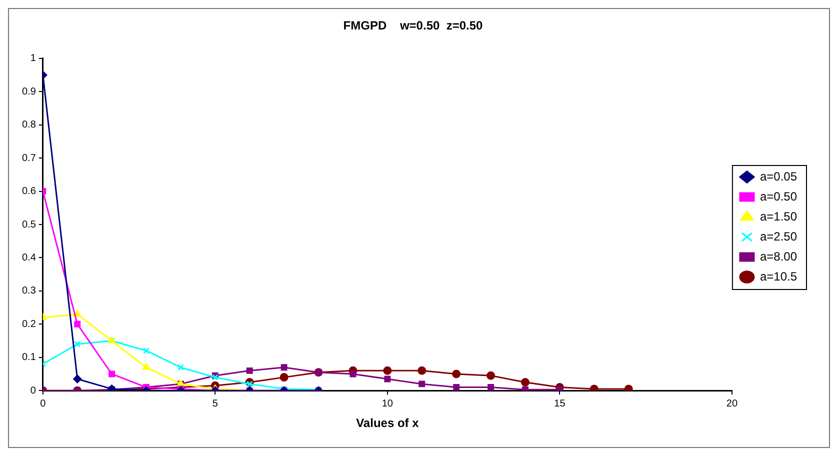 Image resolution: width=840 pixels, height=456 pixels. I want to click on y-tick-label: 1, so click(33, 58).